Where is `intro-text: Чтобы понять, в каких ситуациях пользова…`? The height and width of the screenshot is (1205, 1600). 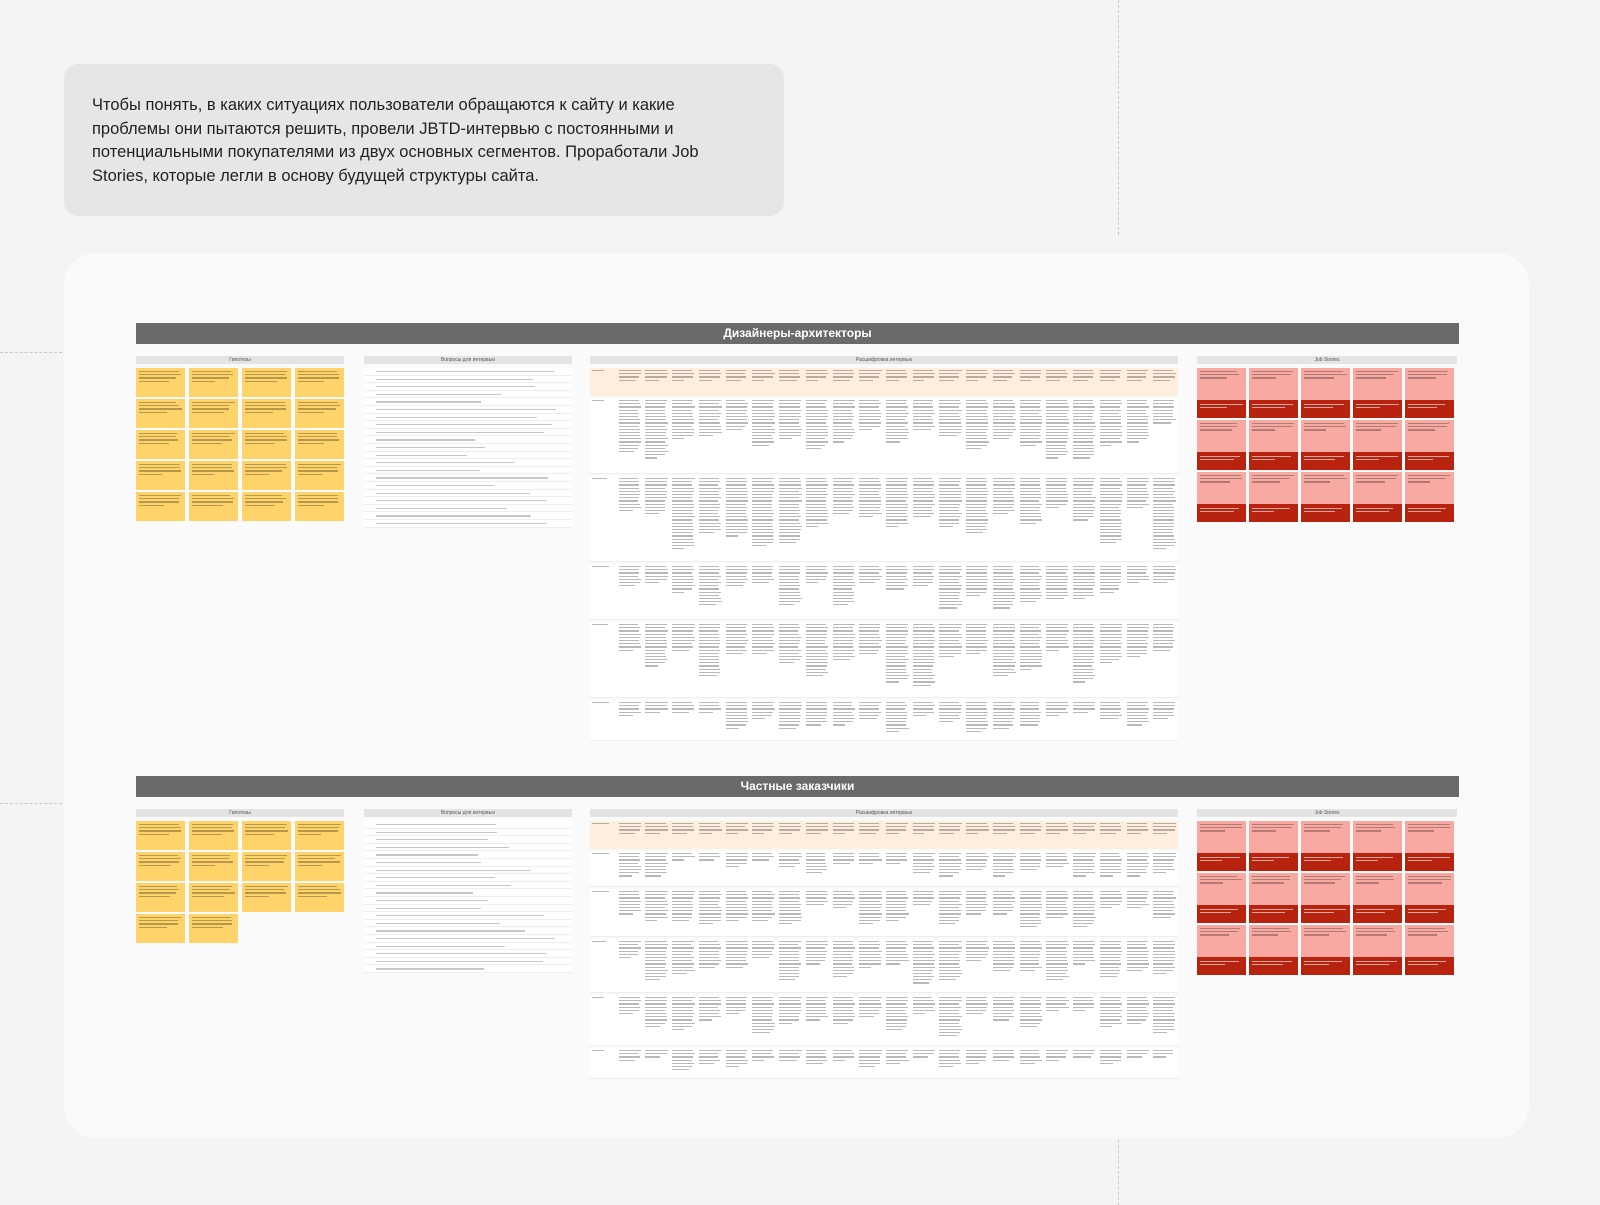
intro-text: Чтобы понять, в каких ситуациях пользова… is located at coordinates (424, 140).